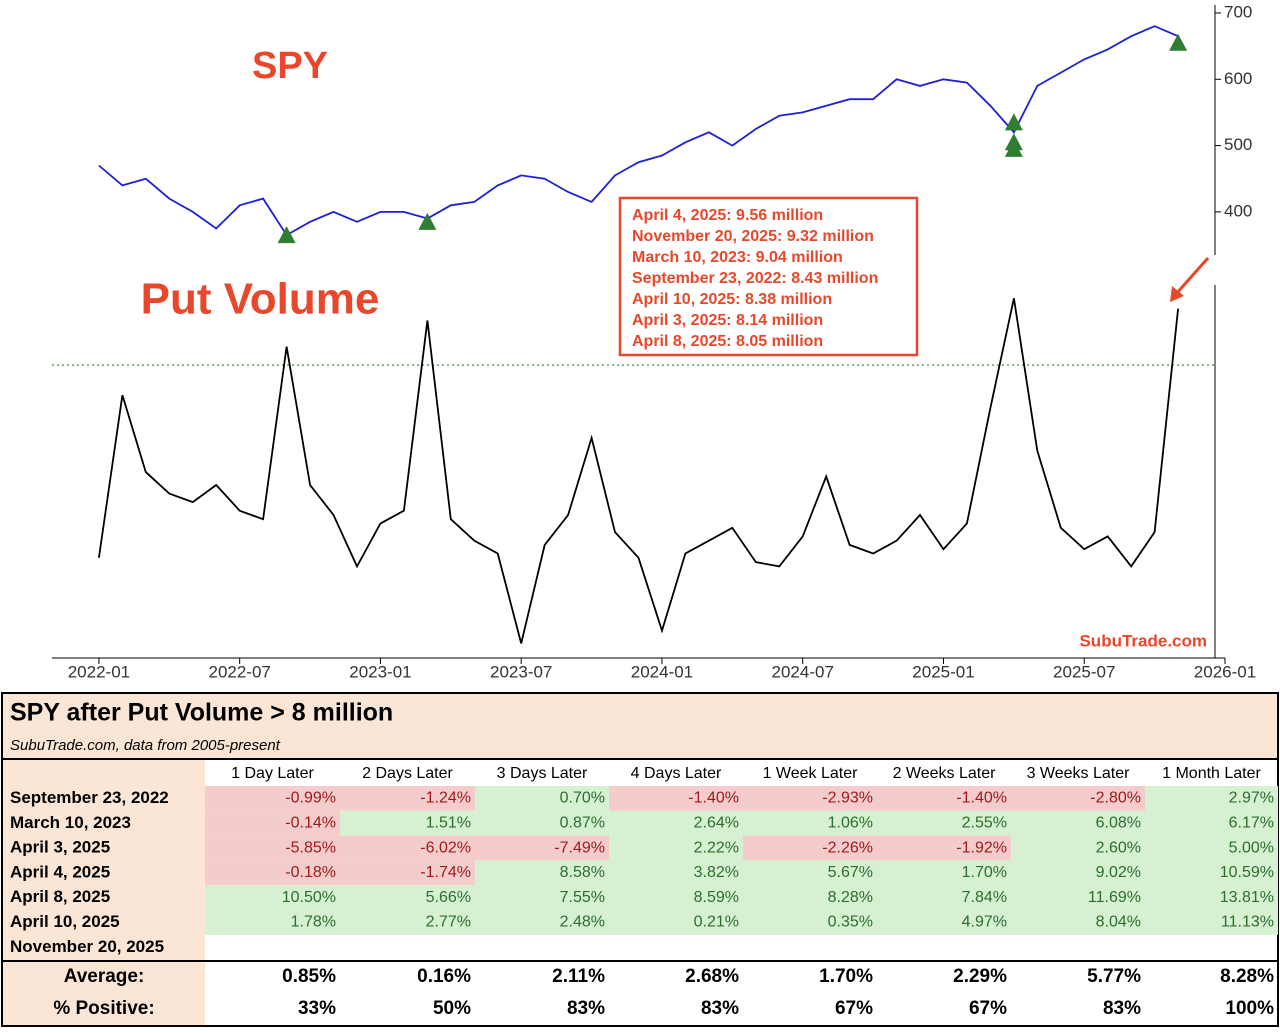  What do you see at coordinates (984, 897) in the screenshot?
I see `cell: 7.84%` at bounding box center [984, 897].